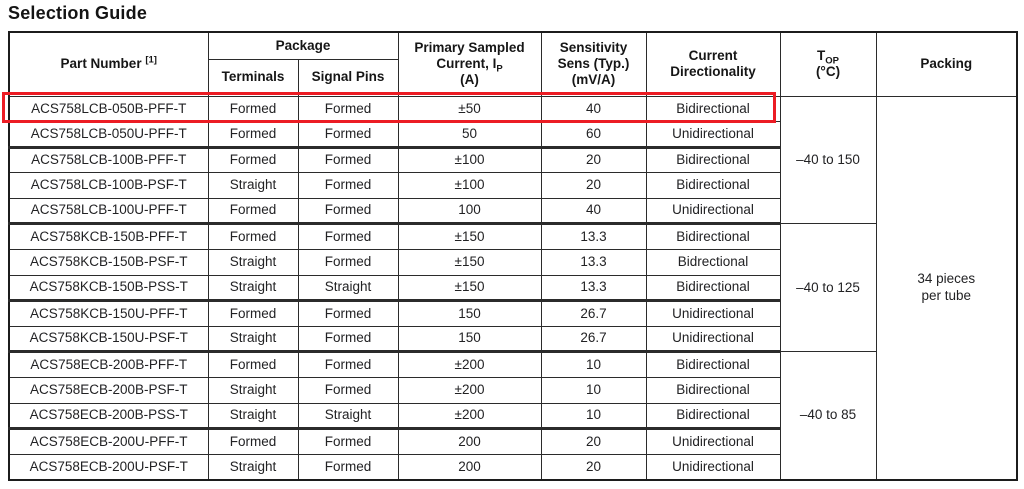 This screenshot has height=489, width=1024. What do you see at coordinates (303, 45) in the screenshot?
I see `col-header-package: Package` at bounding box center [303, 45].